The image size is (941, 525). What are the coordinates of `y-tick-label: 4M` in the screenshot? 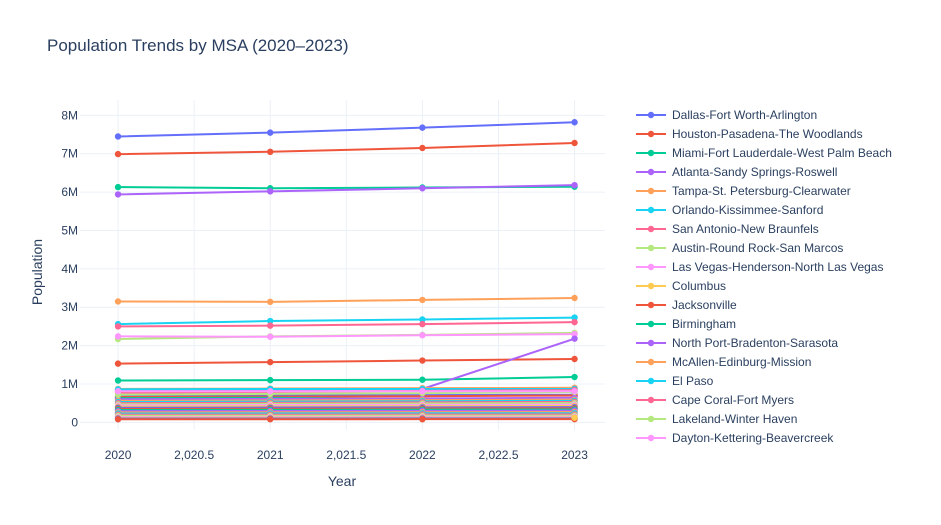 It's located at (69, 269).